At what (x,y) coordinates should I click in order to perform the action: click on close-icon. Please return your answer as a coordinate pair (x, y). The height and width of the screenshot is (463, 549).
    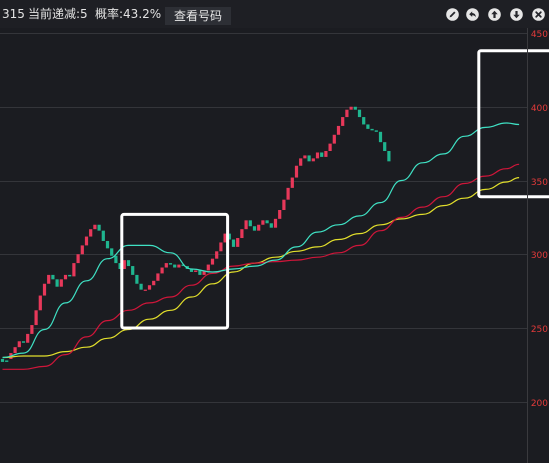
    Looking at the image, I should click on (538, 14).